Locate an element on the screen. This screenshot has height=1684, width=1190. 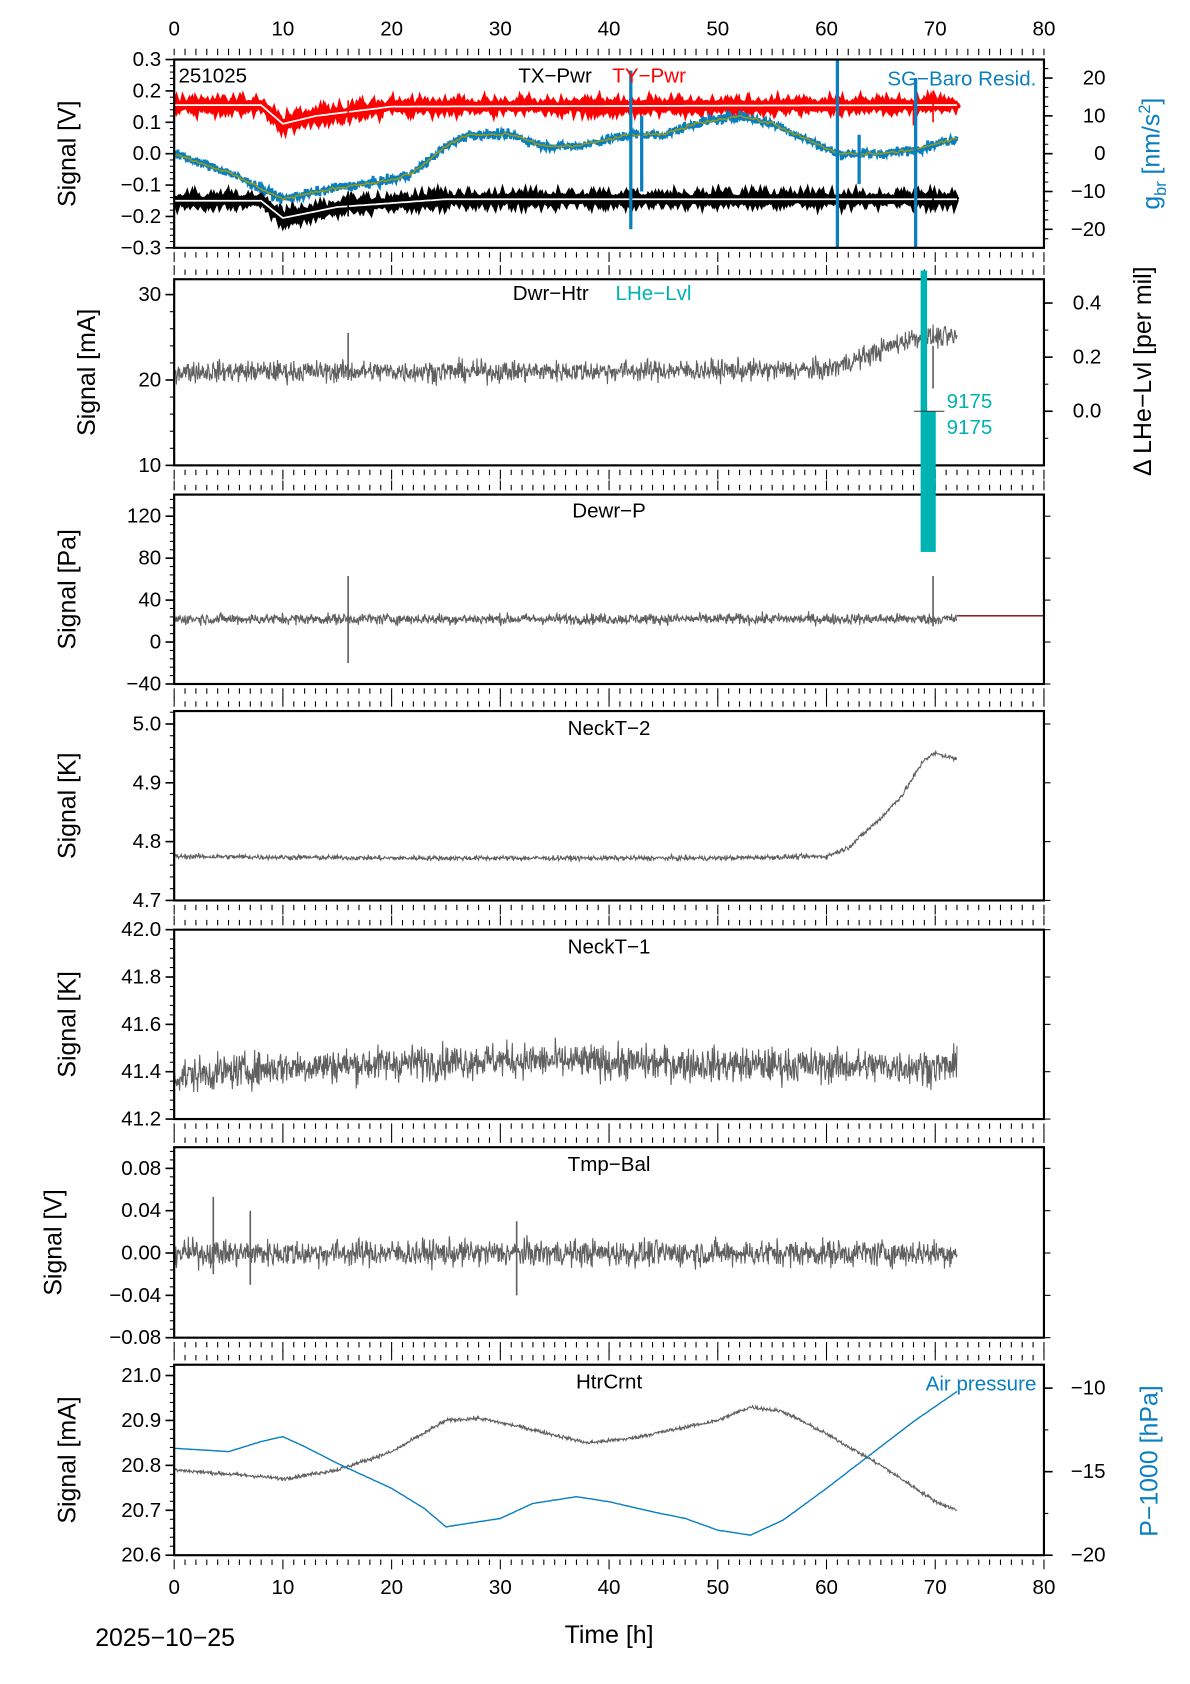
panel-6: 21.0 20.9 20.8 20.7 20.6 −10 −15 −20 Signal [mA] is located at coordinates (580, 1460).